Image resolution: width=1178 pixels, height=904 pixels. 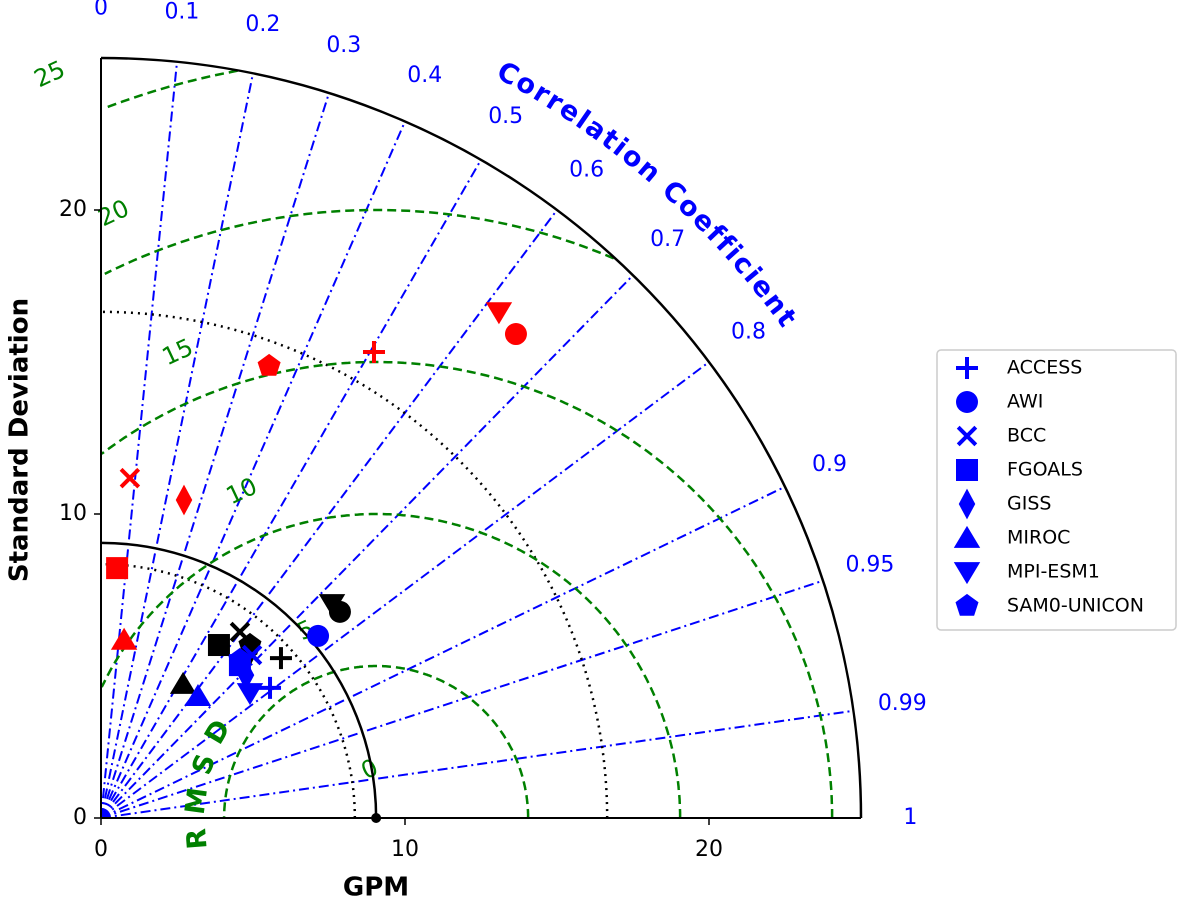 What do you see at coordinates (1075, 606) in the screenshot?
I see `legend-label: SAM0-UNICON` at bounding box center [1075, 606].